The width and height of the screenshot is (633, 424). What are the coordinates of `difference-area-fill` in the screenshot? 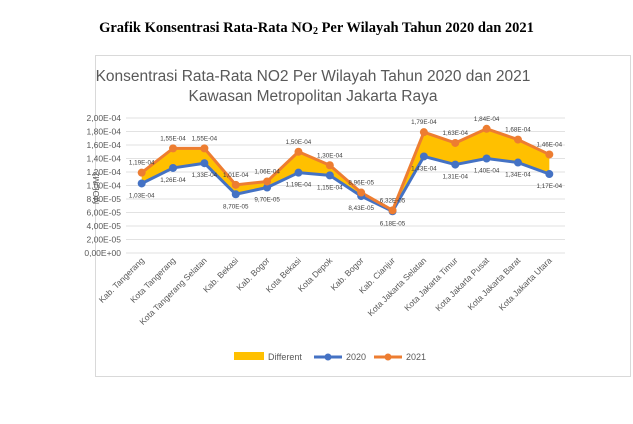 It's located at (345, 170).